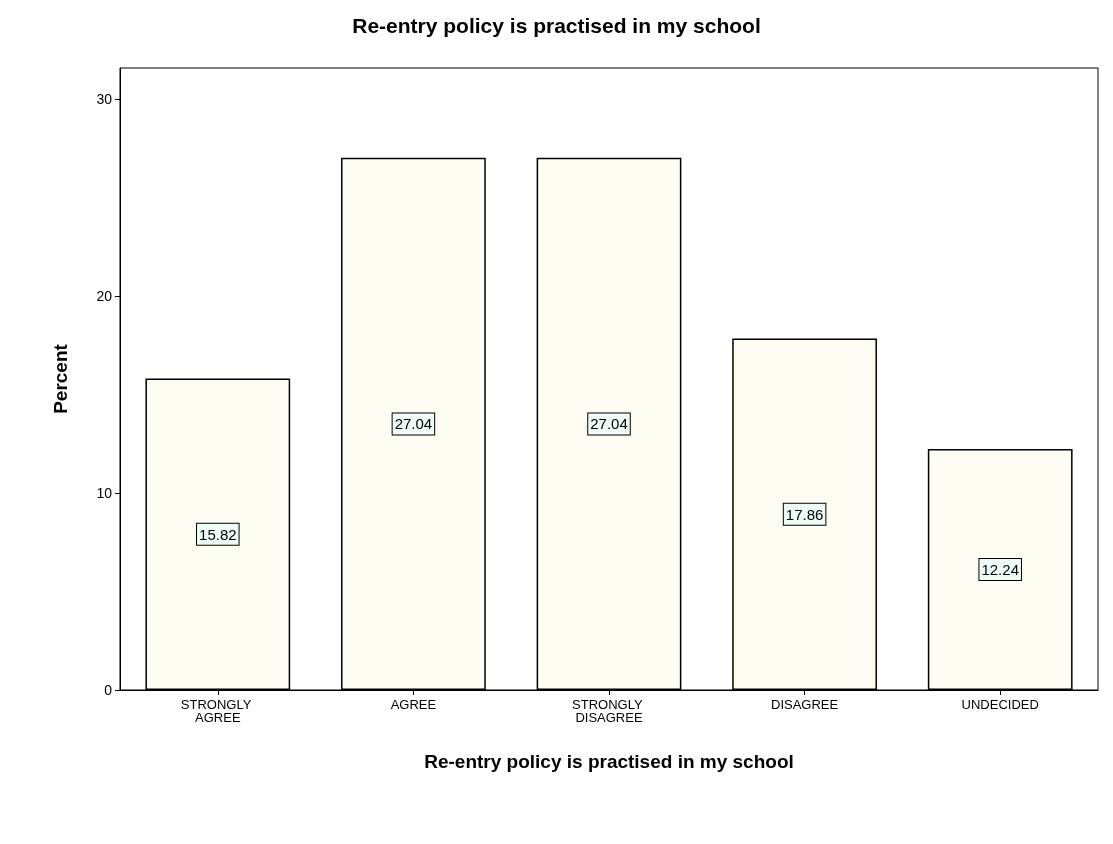 The width and height of the screenshot is (1113, 844). What do you see at coordinates (805, 704) in the screenshot?
I see `x-tick-label: DISAGREE` at bounding box center [805, 704].